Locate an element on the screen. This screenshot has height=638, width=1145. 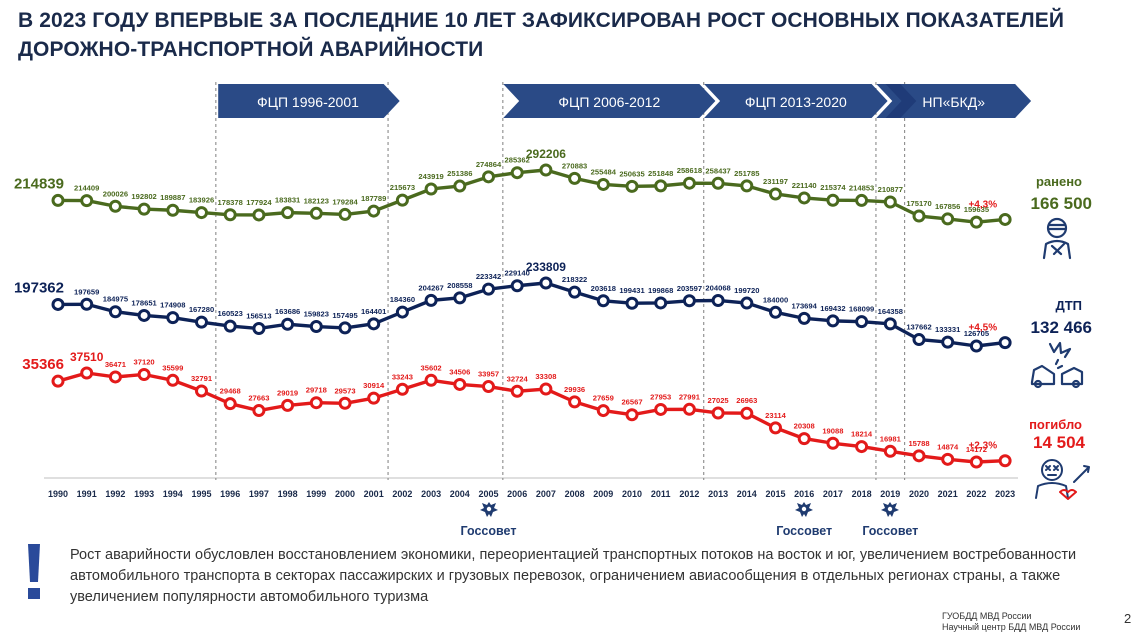
data-point-killed-2002 is located at coordinates (402, 389).